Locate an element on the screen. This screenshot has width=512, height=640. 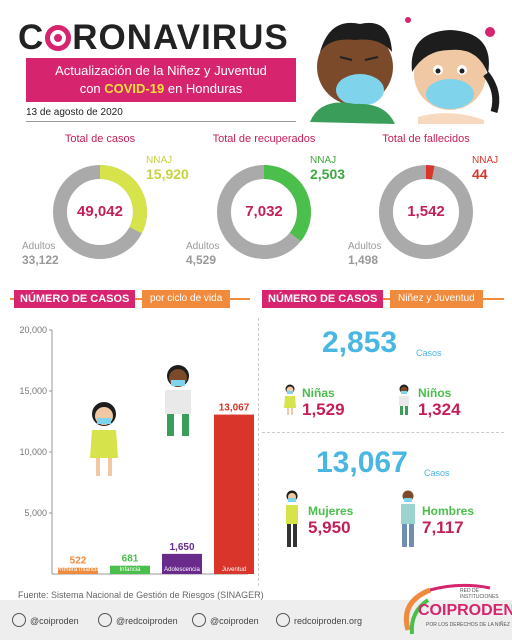
masked-children-illustration is located at coordinates (405, 70).